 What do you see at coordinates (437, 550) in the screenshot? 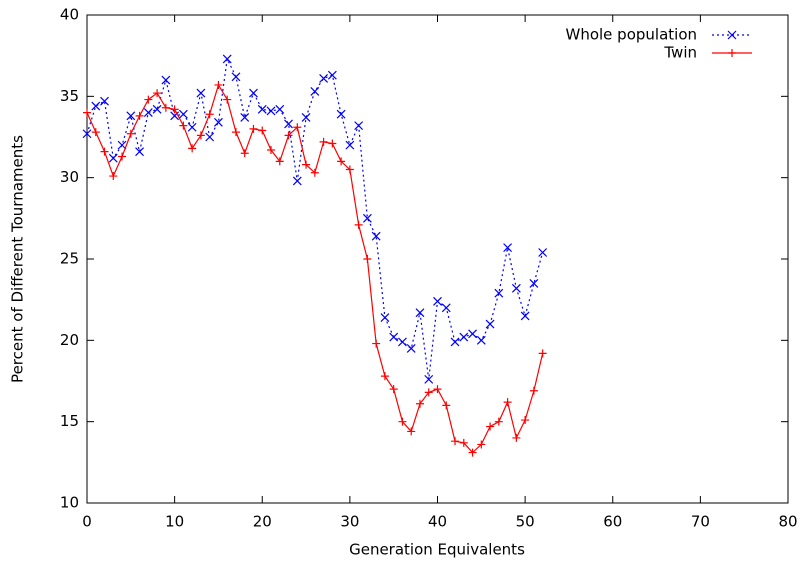
I see `x-axis-label: Generation Equivalents` at bounding box center [437, 550].